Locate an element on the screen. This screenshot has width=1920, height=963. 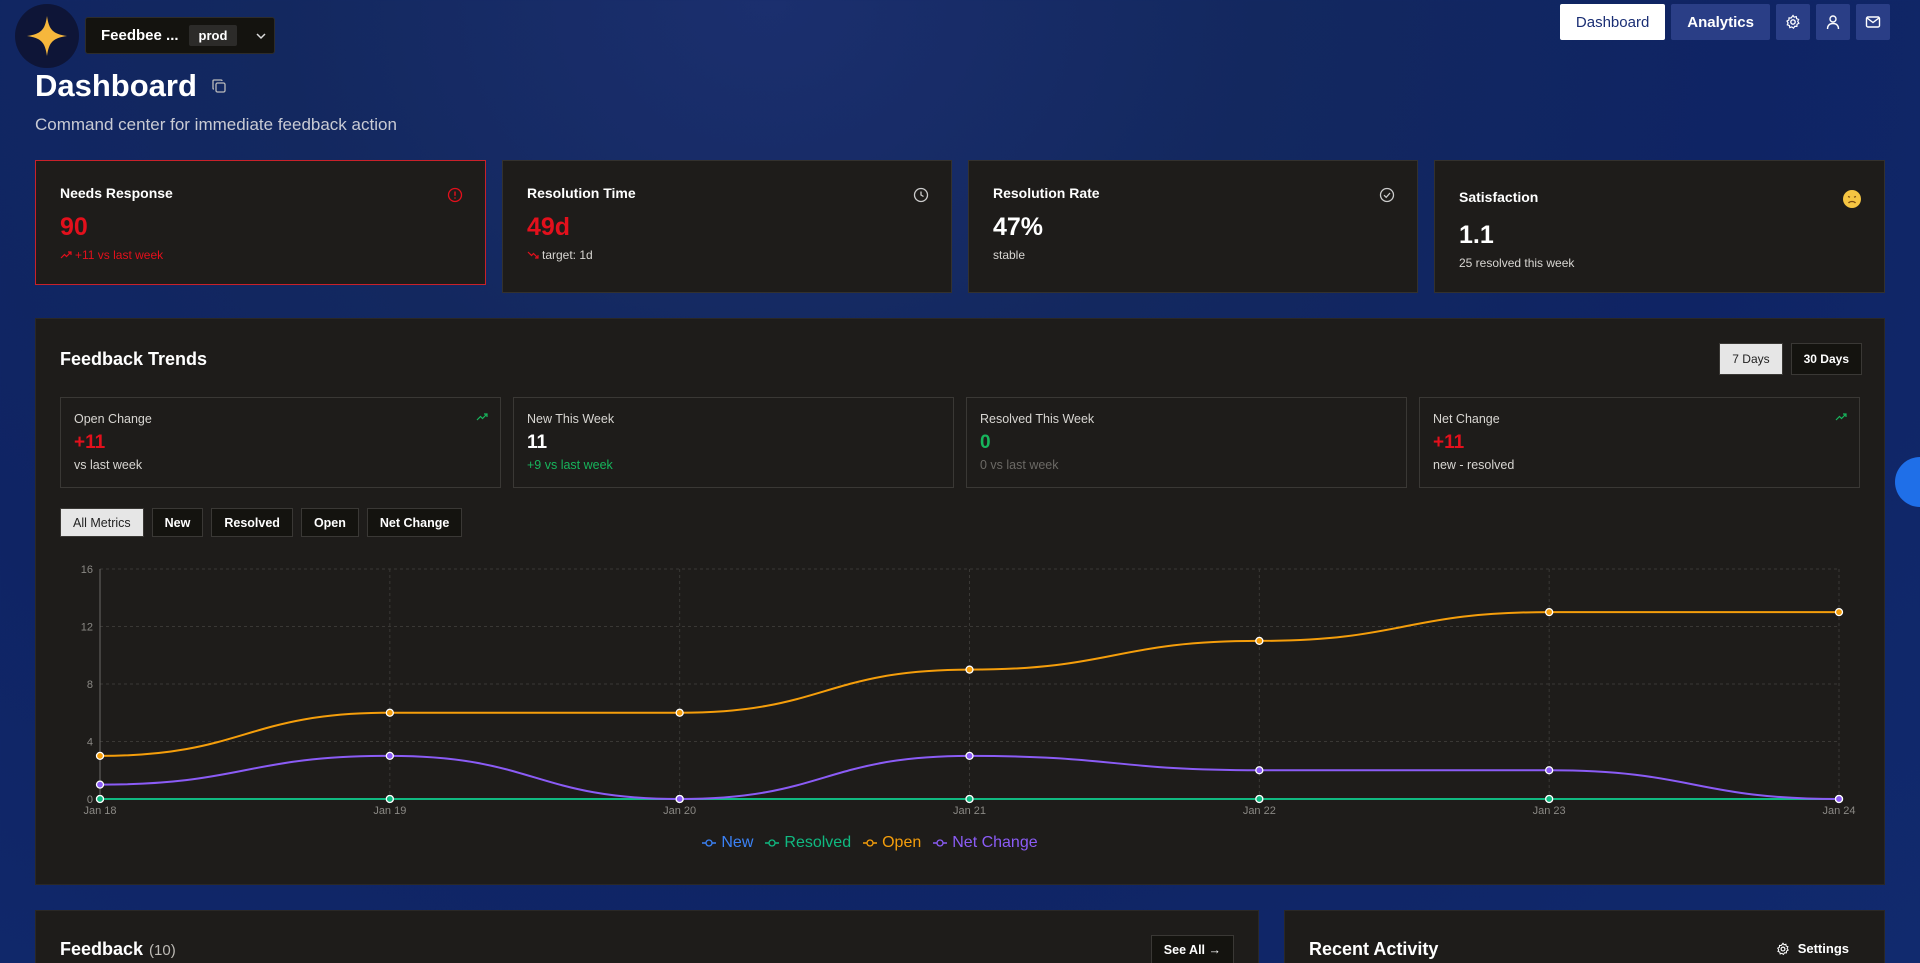
range-30-days-button: 30 Days is located at coordinates (1826, 359).